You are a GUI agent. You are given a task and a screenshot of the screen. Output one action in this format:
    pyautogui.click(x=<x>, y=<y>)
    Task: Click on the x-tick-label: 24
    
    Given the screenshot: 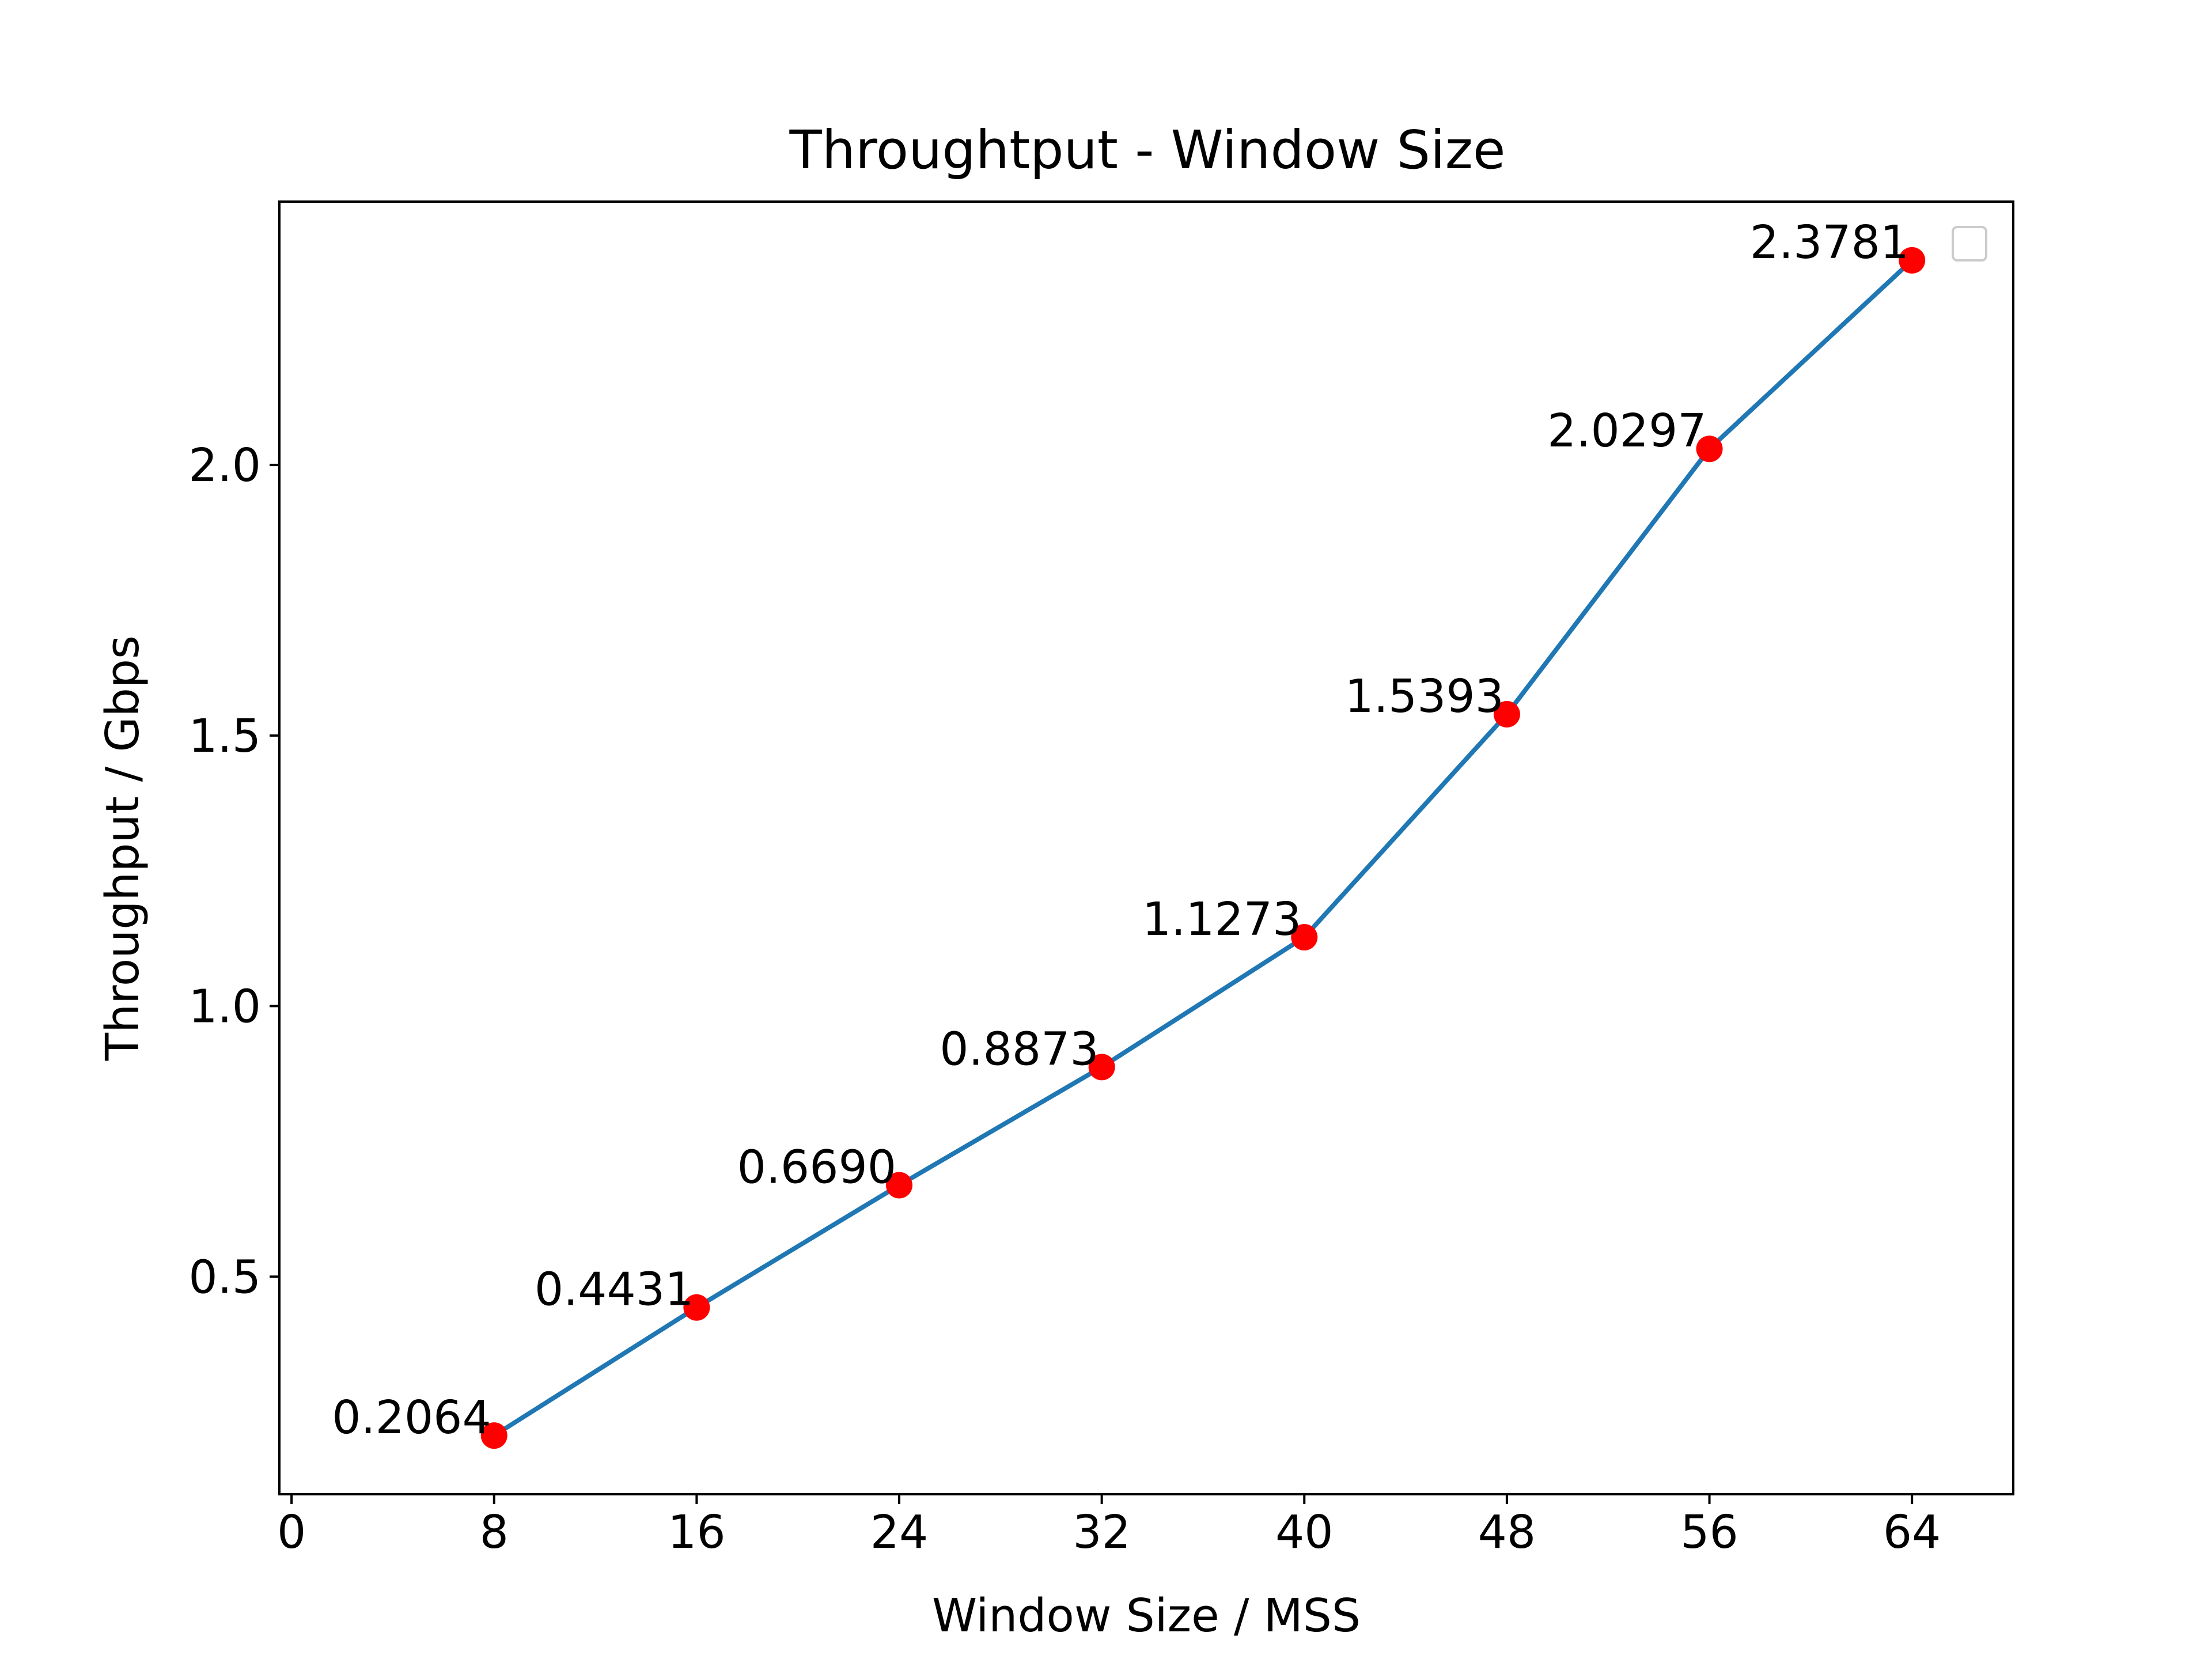 What is the action you would take?
    pyautogui.click(x=899, y=1532)
    